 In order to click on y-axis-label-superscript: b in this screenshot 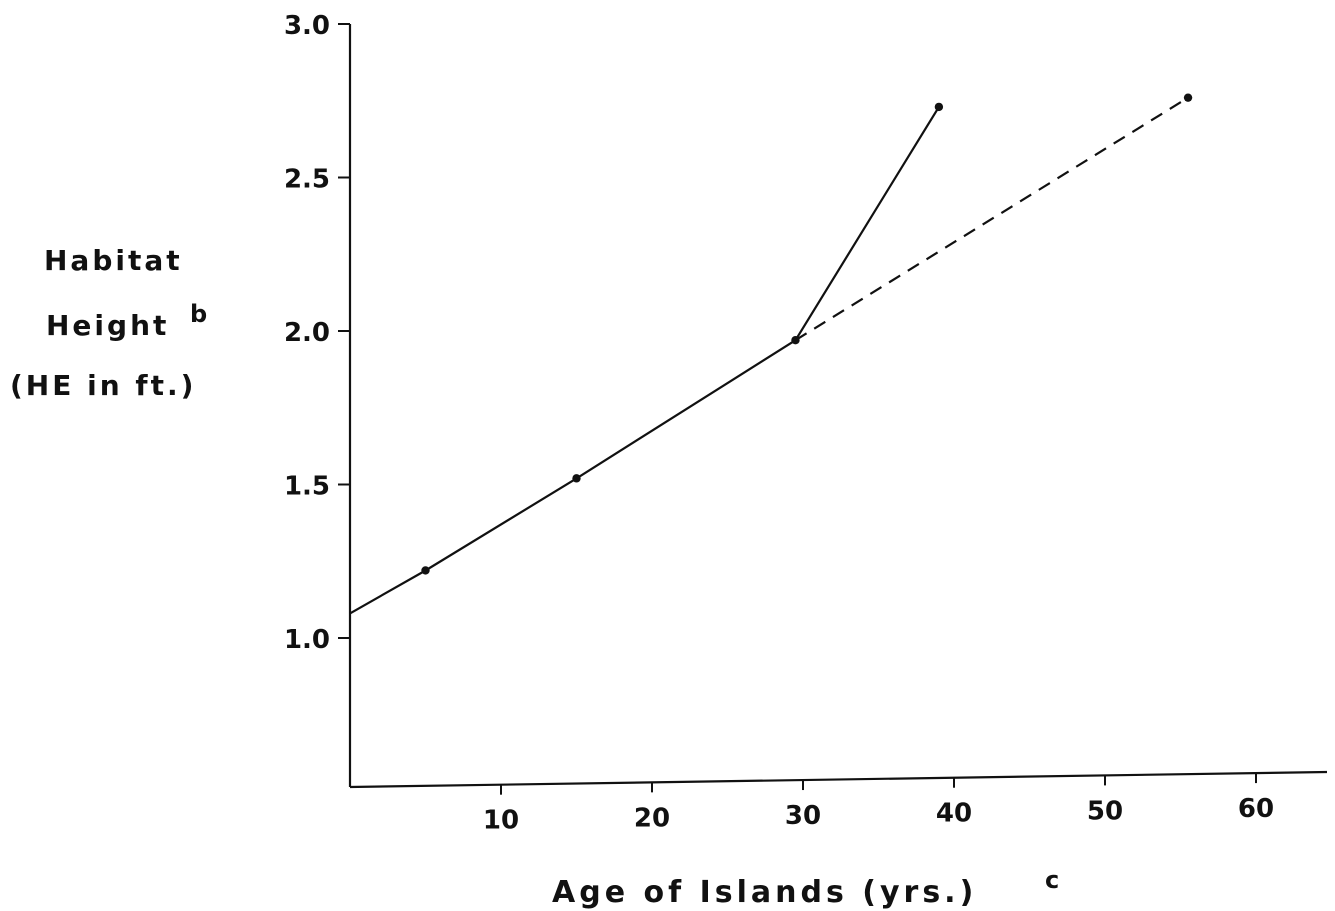, I will do `click(198, 314)`.